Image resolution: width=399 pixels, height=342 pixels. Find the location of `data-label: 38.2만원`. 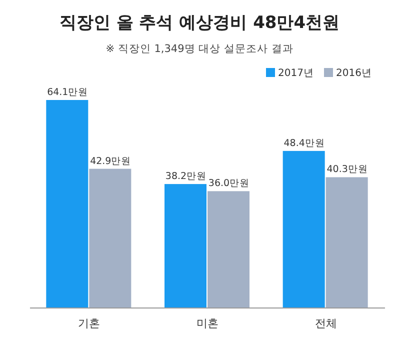

data-label: 38.2만원 is located at coordinates (186, 176).